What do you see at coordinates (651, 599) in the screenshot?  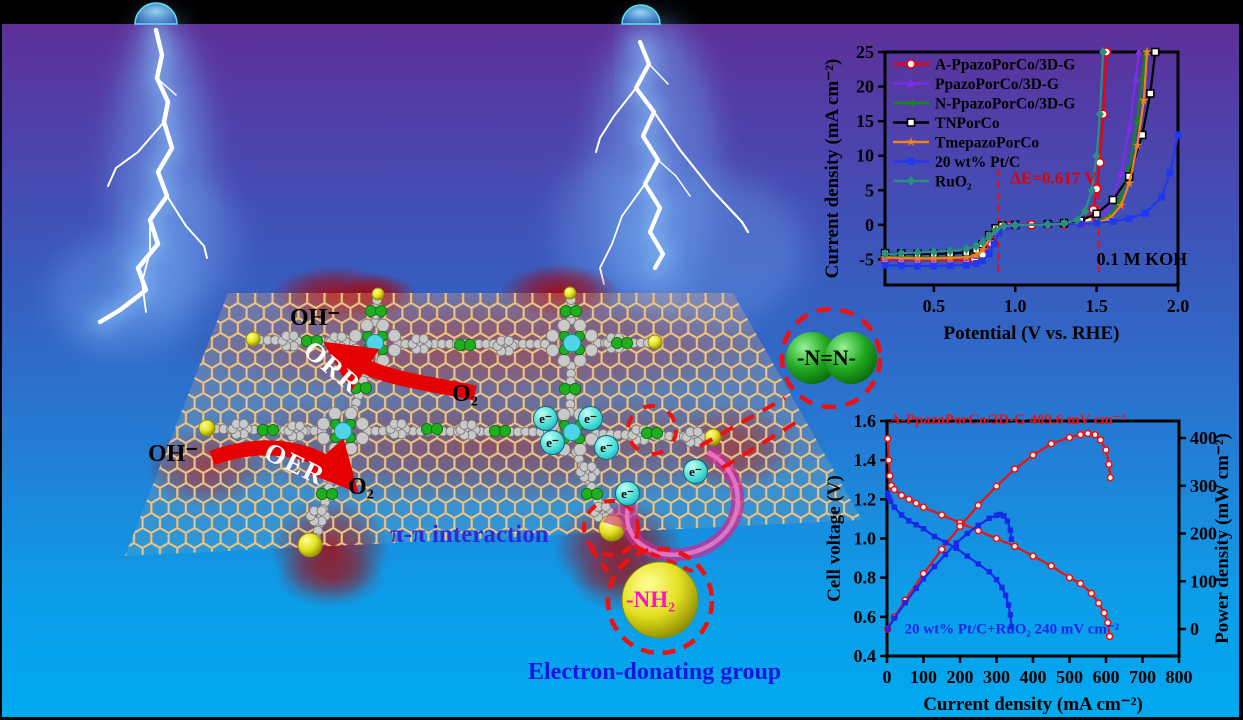 I see `nh2-group-label: -NH₂` at bounding box center [651, 599].